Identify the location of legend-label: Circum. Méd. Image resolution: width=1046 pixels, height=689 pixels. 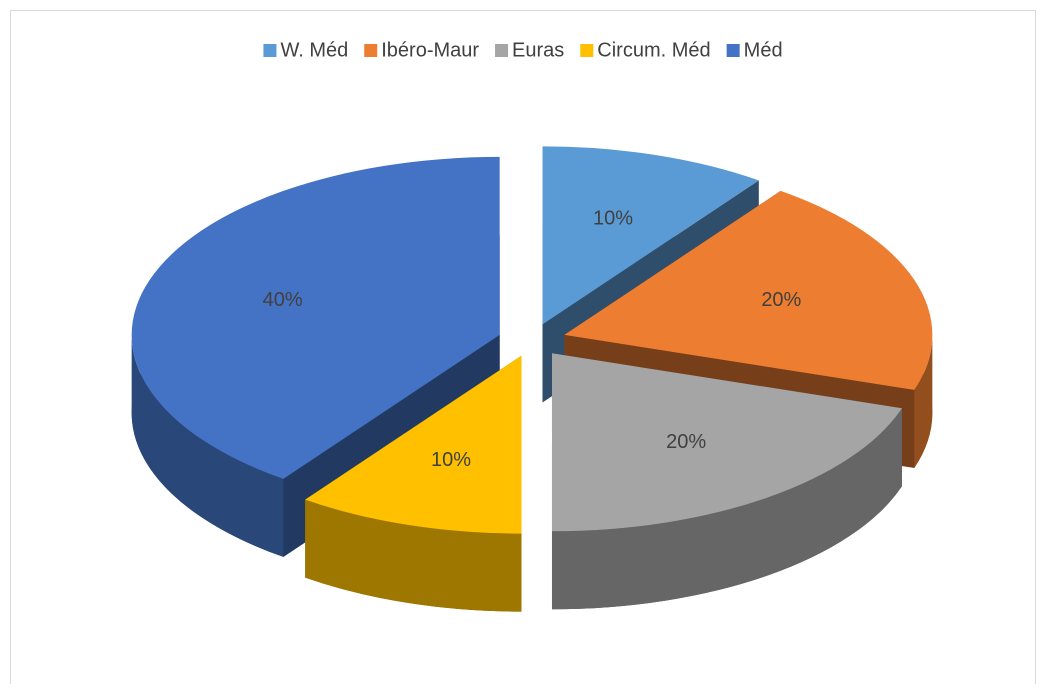
(653, 50).